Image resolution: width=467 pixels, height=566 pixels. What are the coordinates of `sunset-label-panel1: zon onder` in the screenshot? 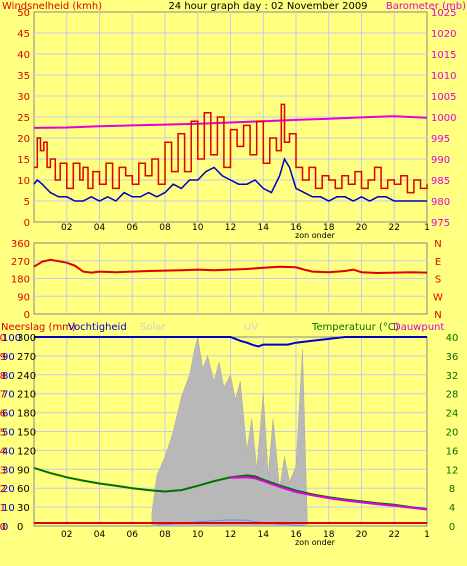 It's located at (315, 235).